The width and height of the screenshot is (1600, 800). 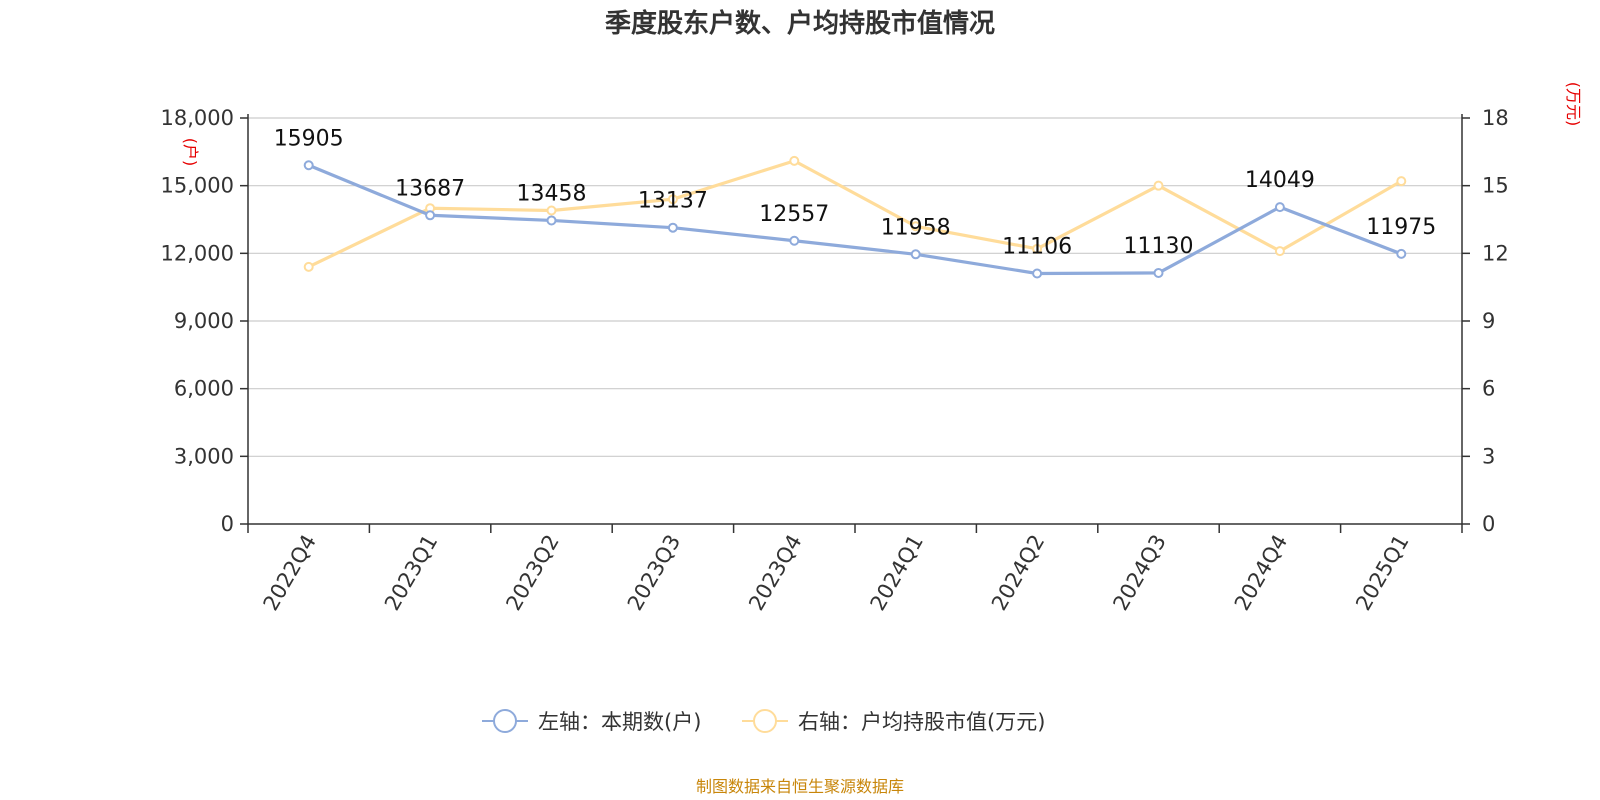 What do you see at coordinates (197, 118) in the screenshot?
I see `left-y-tick-label: 18,000` at bounding box center [197, 118].